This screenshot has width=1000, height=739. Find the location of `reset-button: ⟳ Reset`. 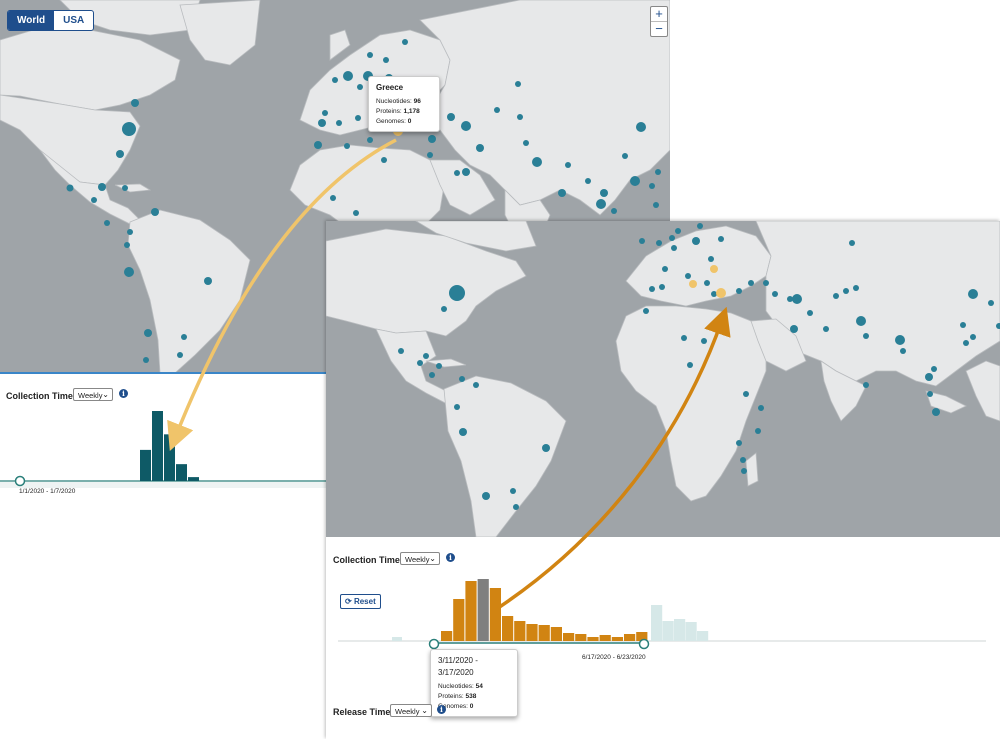

reset-button: ⟳ Reset is located at coordinates (360, 601).